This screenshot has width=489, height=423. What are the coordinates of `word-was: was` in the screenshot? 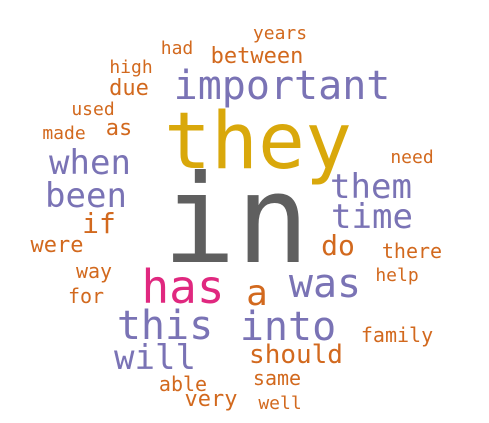 It's located at (325, 284).